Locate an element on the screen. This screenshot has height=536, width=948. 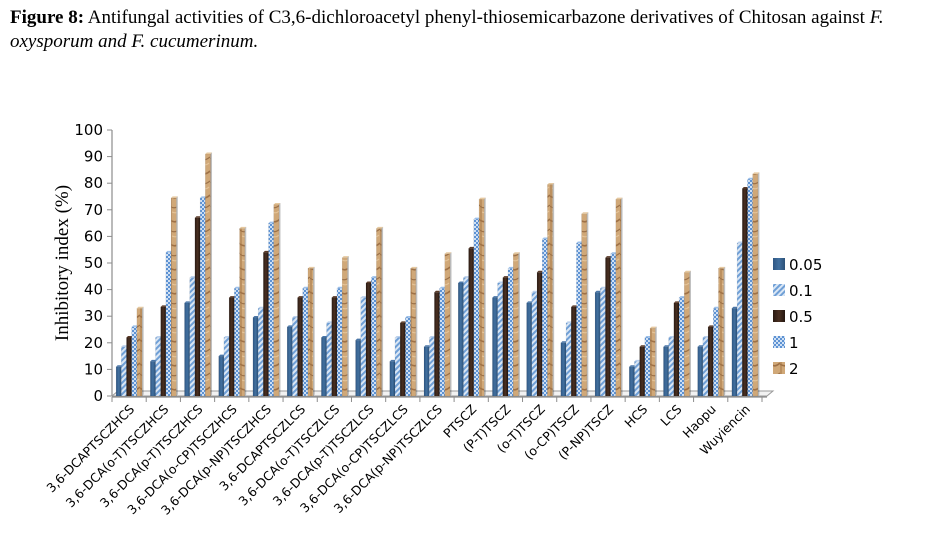
y-tick-label: 50 is located at coordinates (93, 263).